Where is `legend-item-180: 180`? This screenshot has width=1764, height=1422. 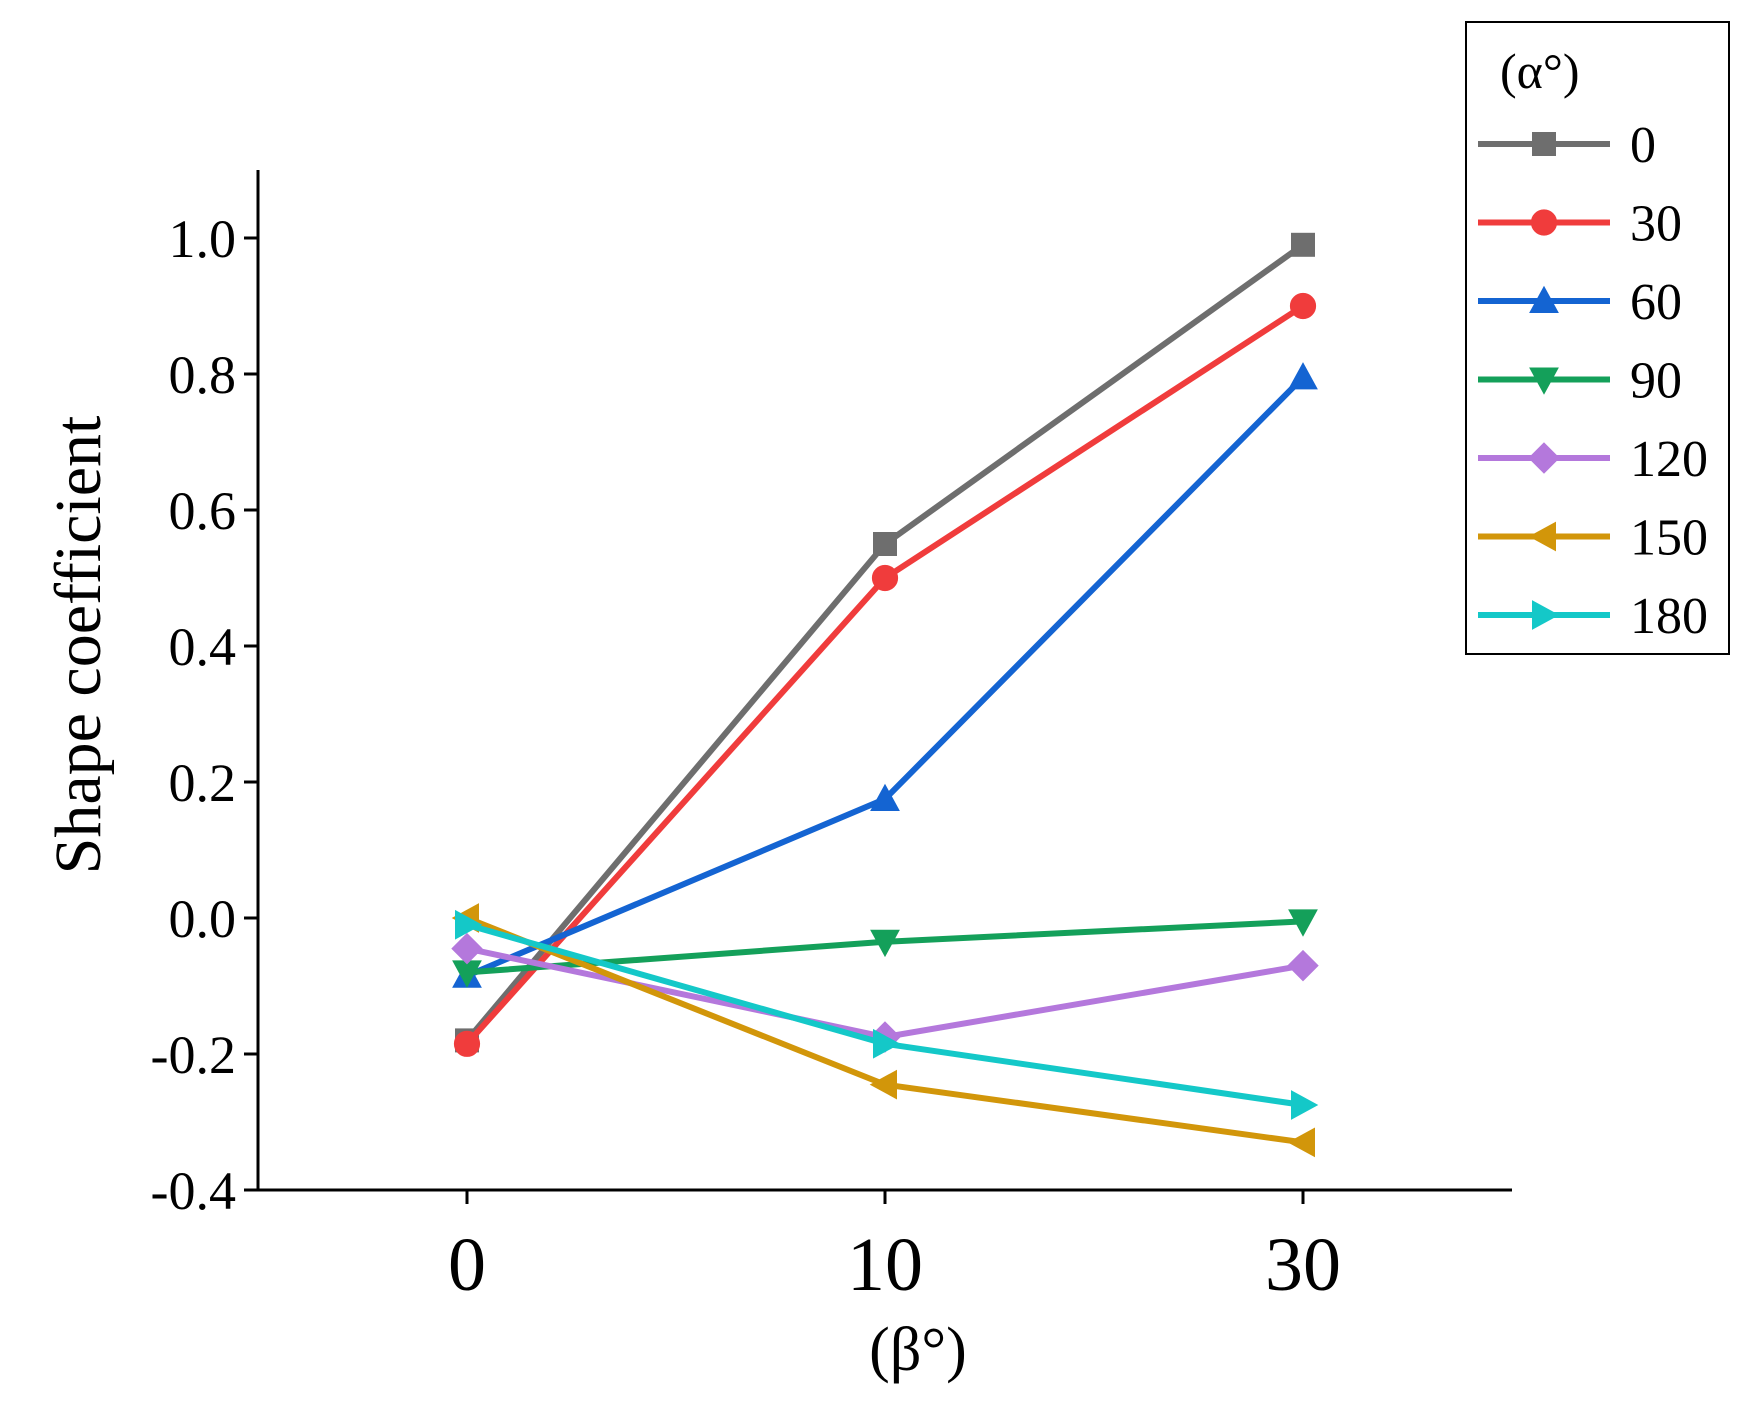 legend-item-180: 180 is located at coordinates (1593, 616).